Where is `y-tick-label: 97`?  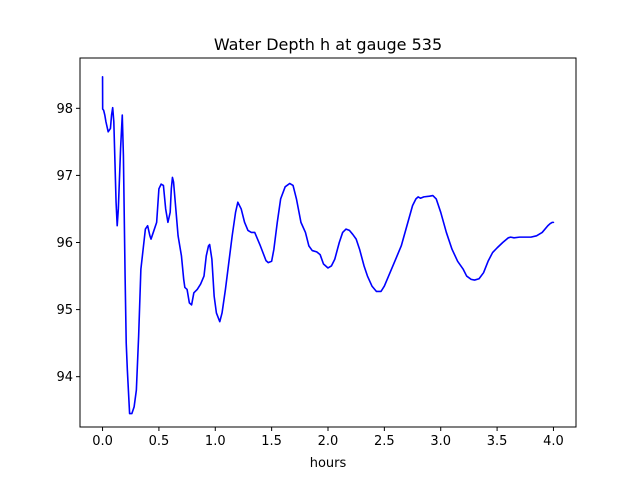
y-tick-label: 97 is located at coordinates (64, 176).